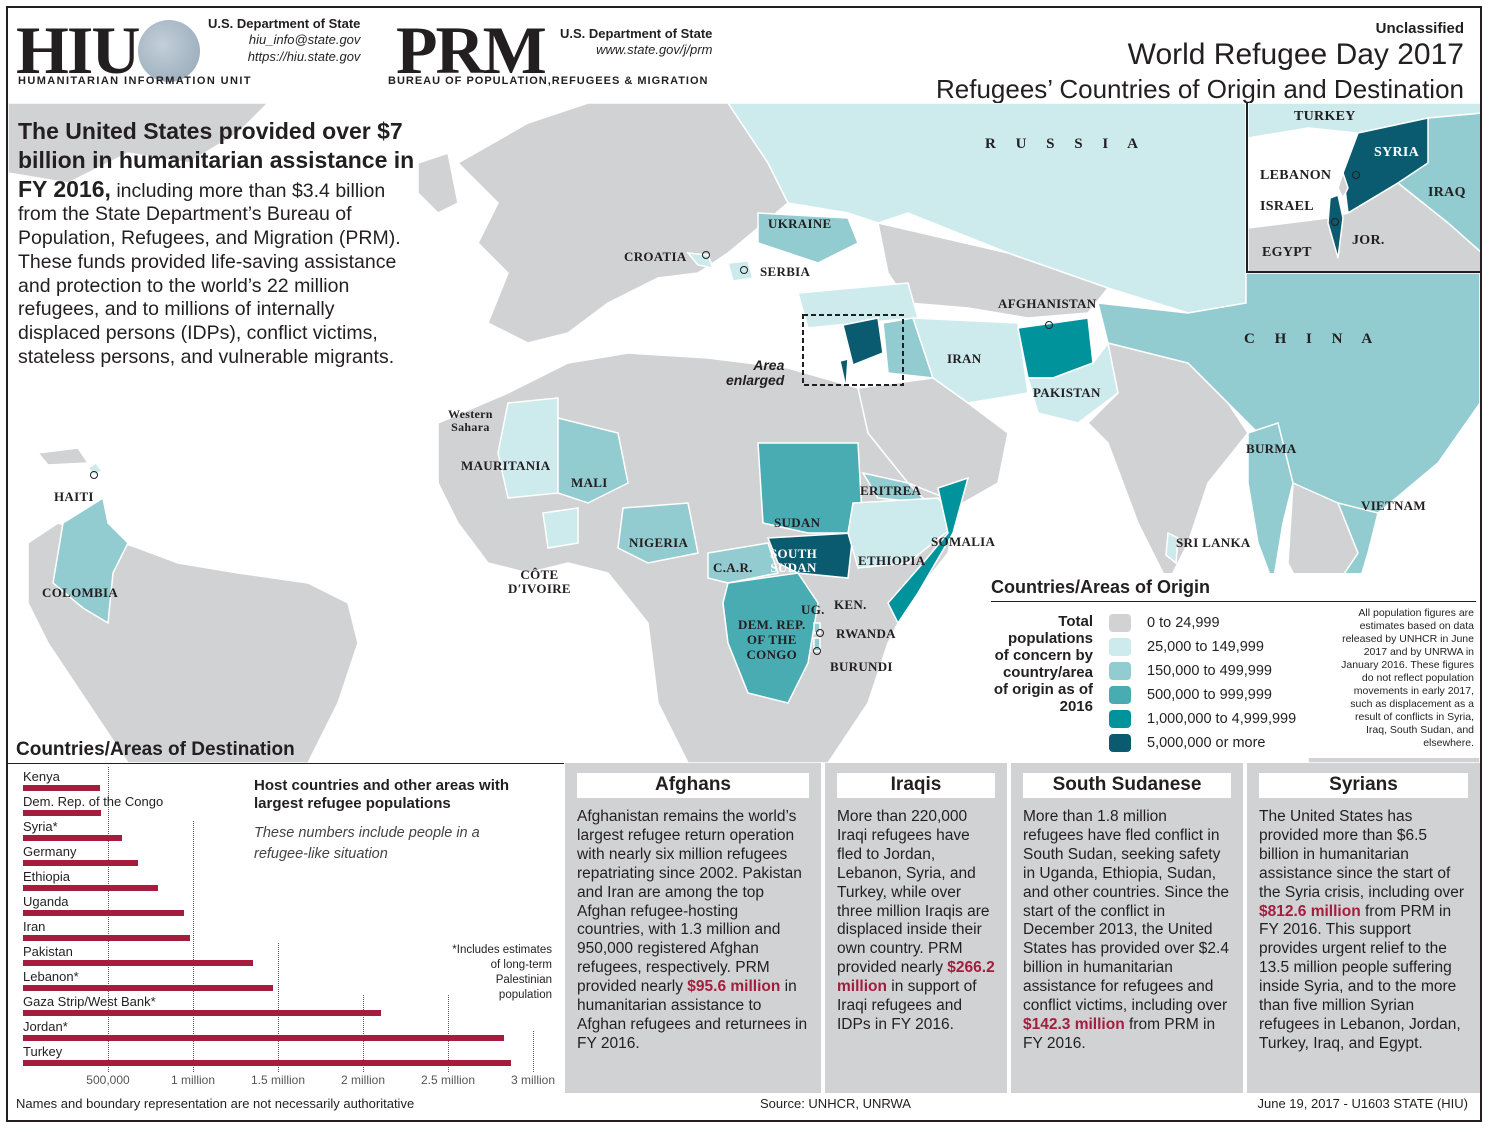 The height and width of the screenshot is (1128, 1488). What do you see at coordinates (284, 23) in the screenshot?
I see `hiu-dept: U.S. Department of State` at bounding box center [284, 23].